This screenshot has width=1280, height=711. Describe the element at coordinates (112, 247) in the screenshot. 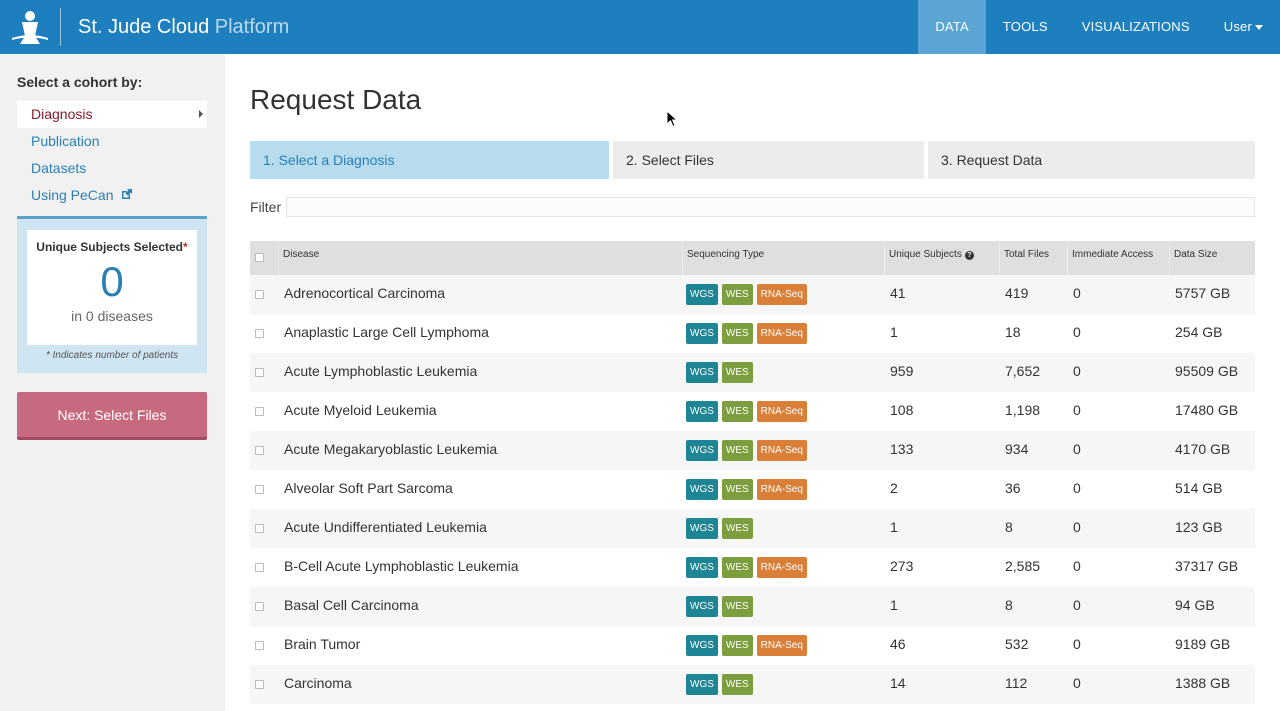

I see `unique-subjects-label: Unique Subjects Selected*` at that location.